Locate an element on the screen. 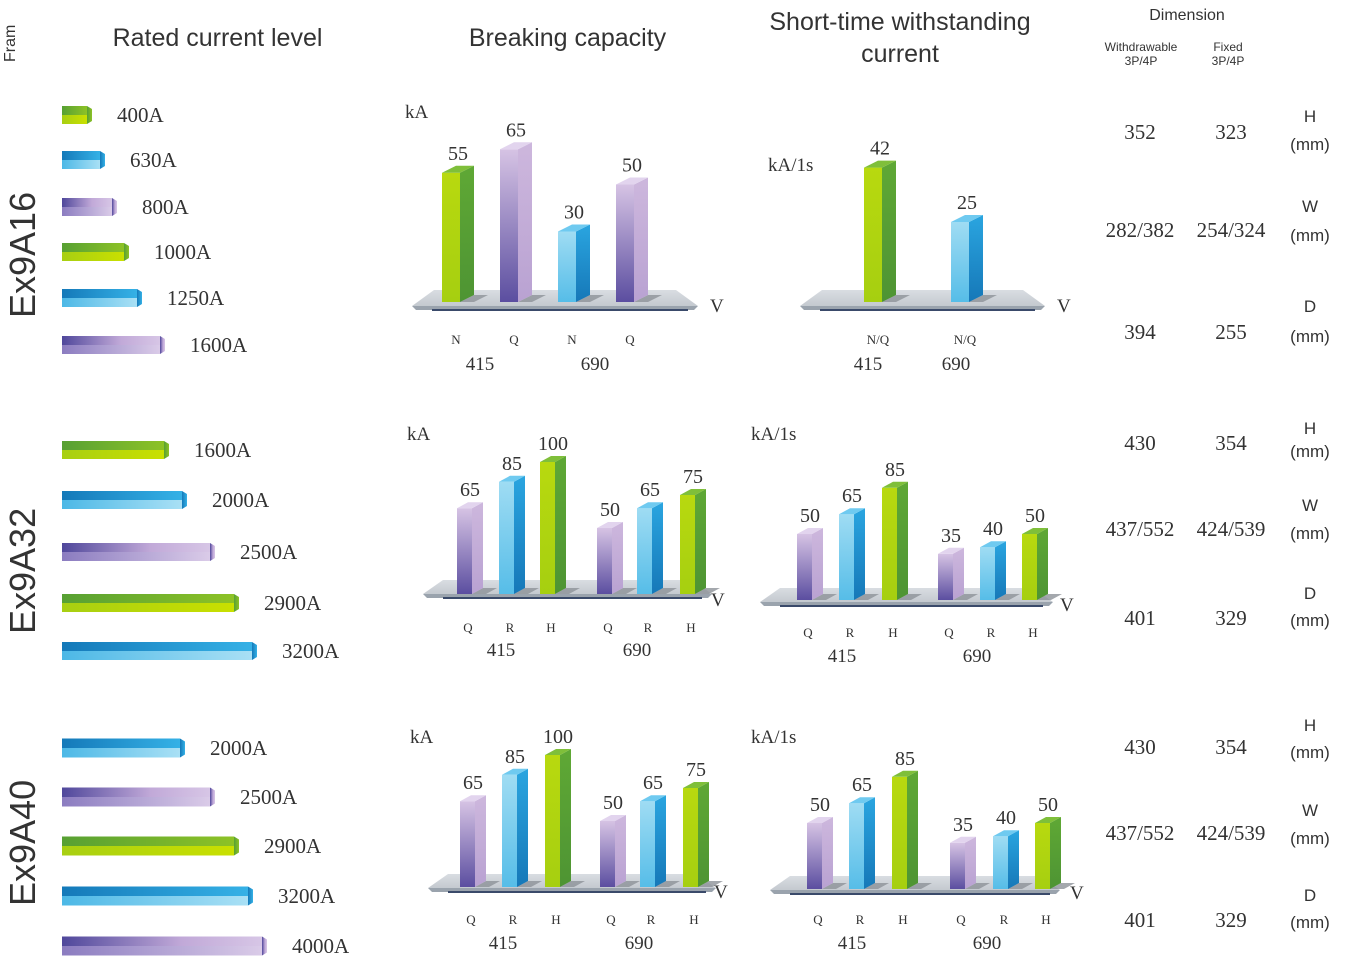 The width and height of the screenshot is (1358, 960). dimension-fixed-value: 354 is located at coordinates (1231, 747).